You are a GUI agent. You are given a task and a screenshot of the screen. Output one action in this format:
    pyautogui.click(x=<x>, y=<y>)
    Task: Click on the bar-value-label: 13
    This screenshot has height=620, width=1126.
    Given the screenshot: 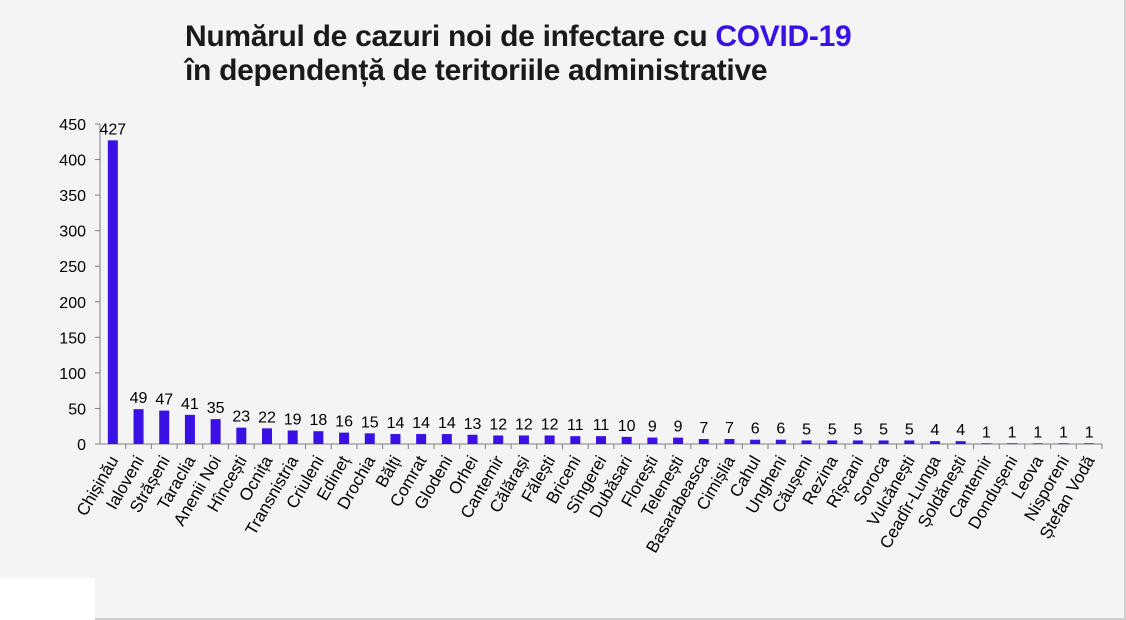 What is the action you would take?
    pyautogui.click(x=473, y=424)
    